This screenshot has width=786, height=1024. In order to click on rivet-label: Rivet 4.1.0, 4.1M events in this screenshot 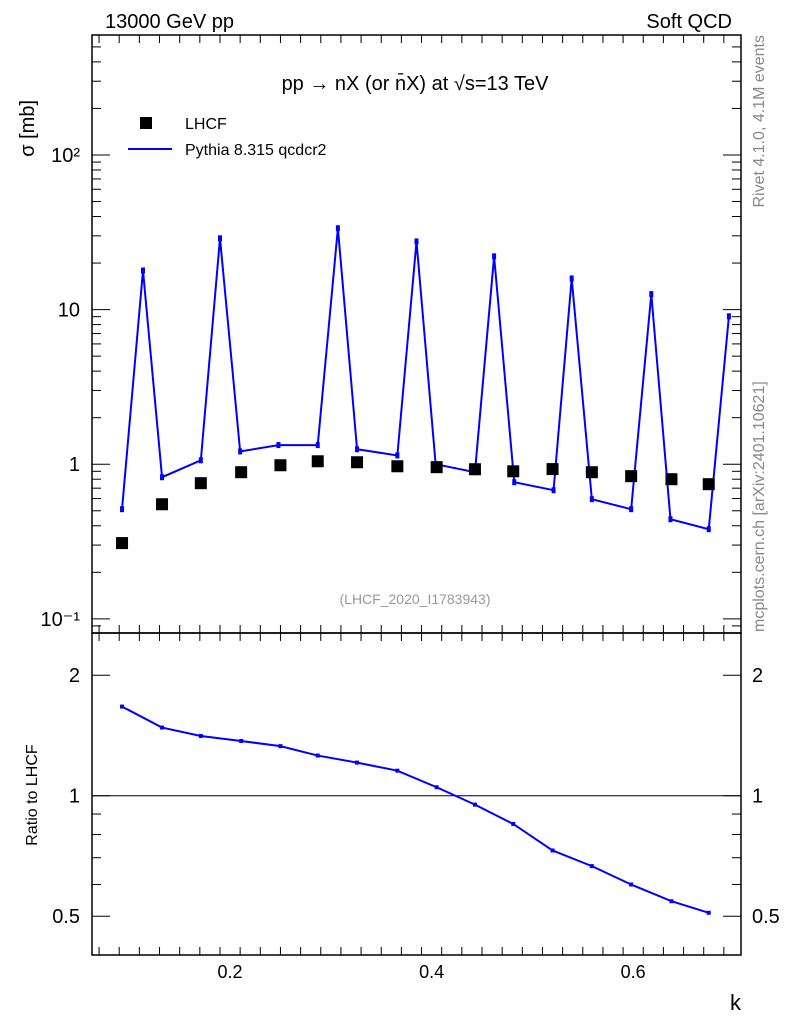, I will do `click(759, 121)`.